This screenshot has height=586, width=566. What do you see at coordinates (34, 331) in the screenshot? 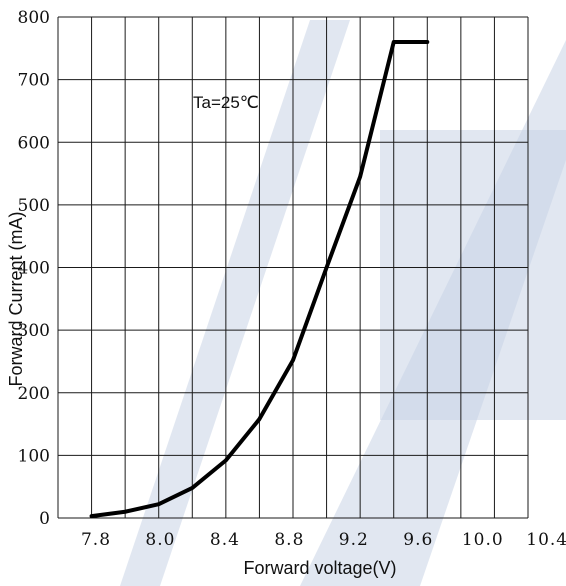
I see `y-tick-label: 300` at bounding box center [34, 331].